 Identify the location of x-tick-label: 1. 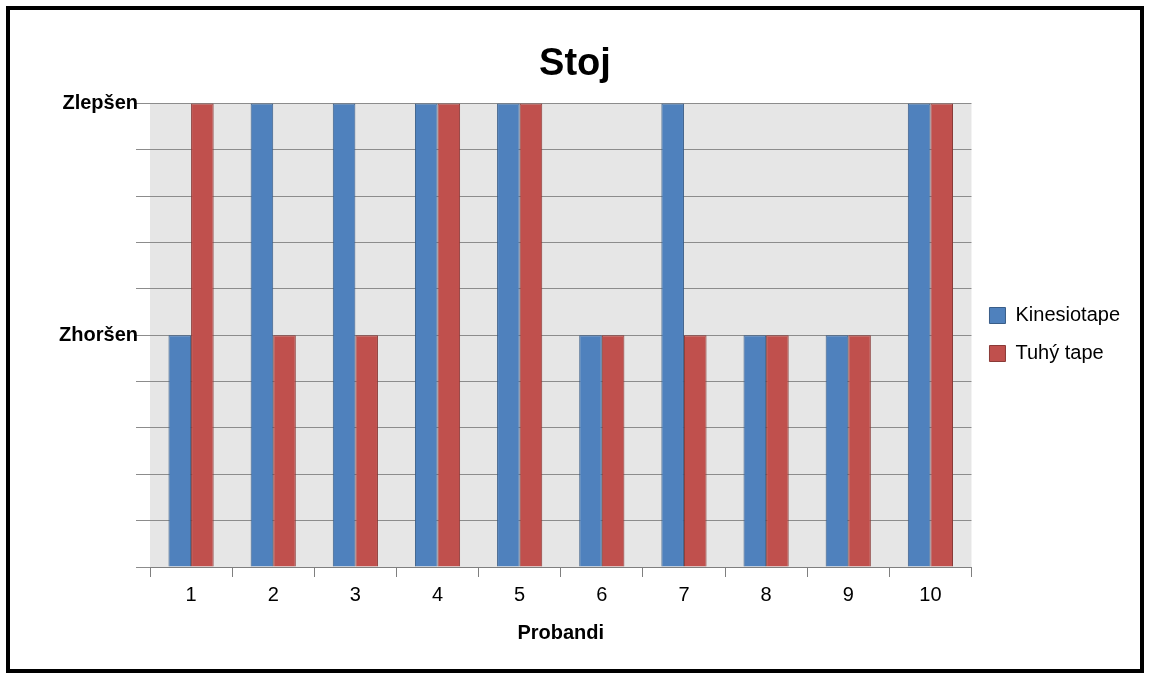
(191, 593).